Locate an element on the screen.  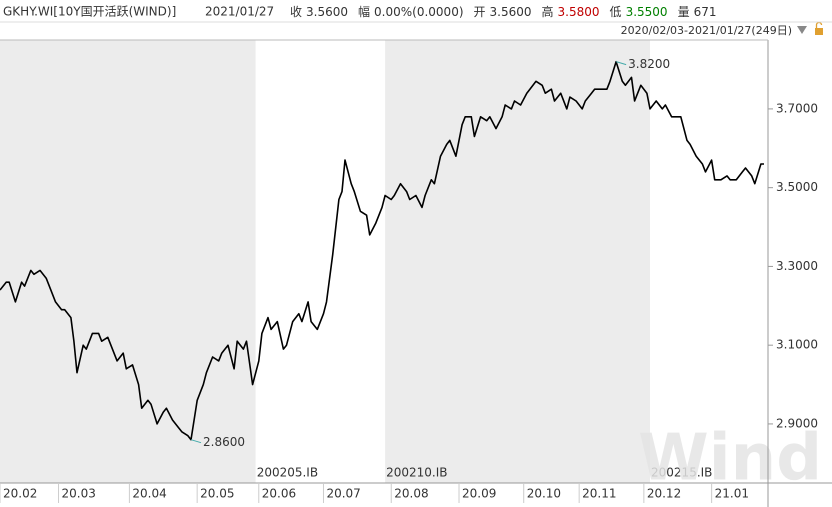
header-item: 量 671 is located at coordinates (697, 12).